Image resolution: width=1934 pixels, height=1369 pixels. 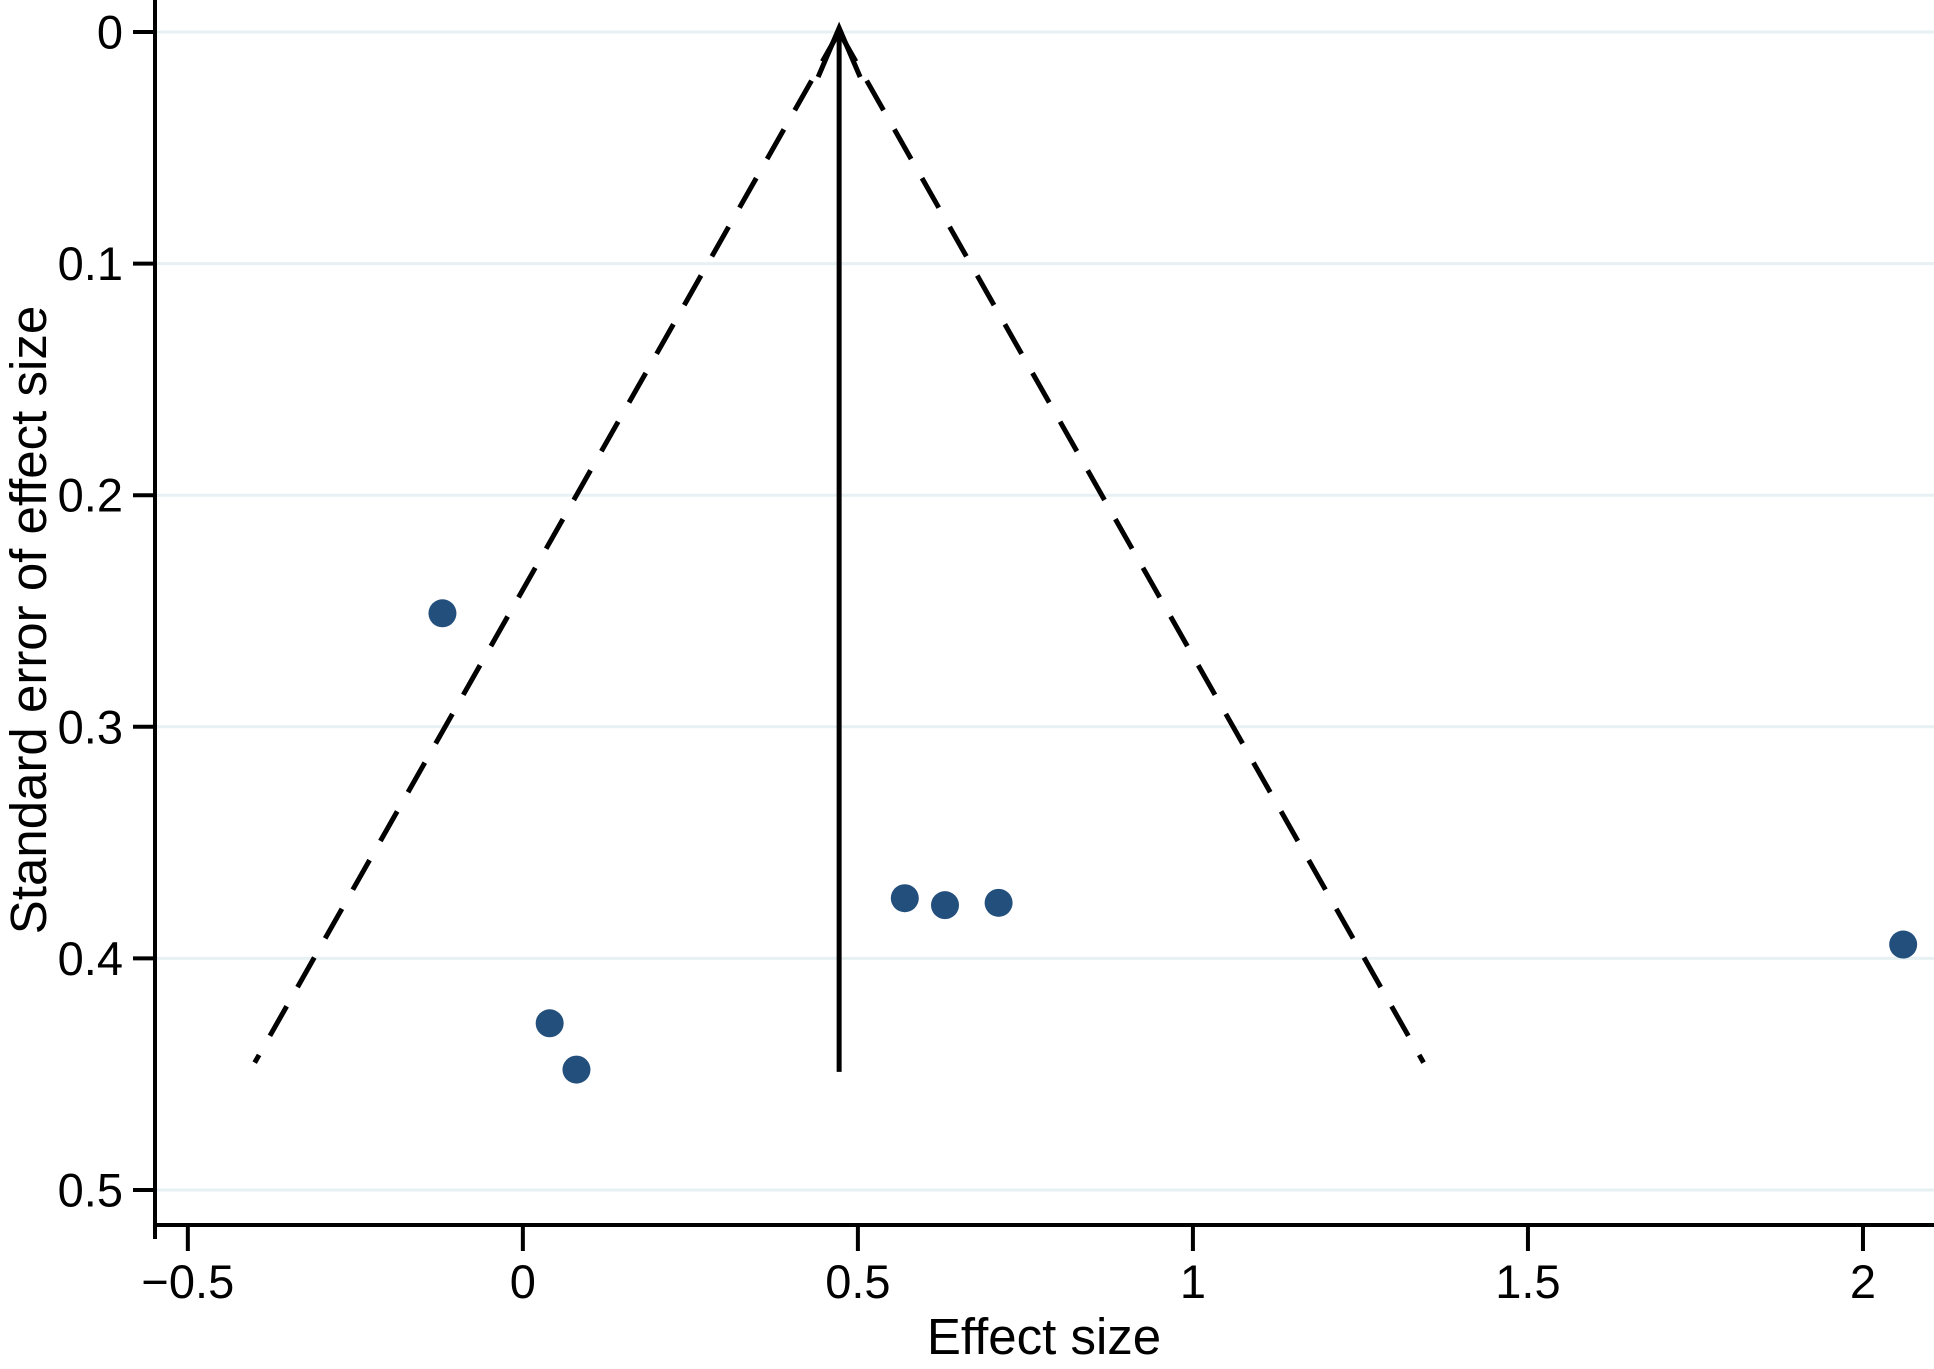 I want to click on x-tick-label: 1, so click(x=1193, y=1281).